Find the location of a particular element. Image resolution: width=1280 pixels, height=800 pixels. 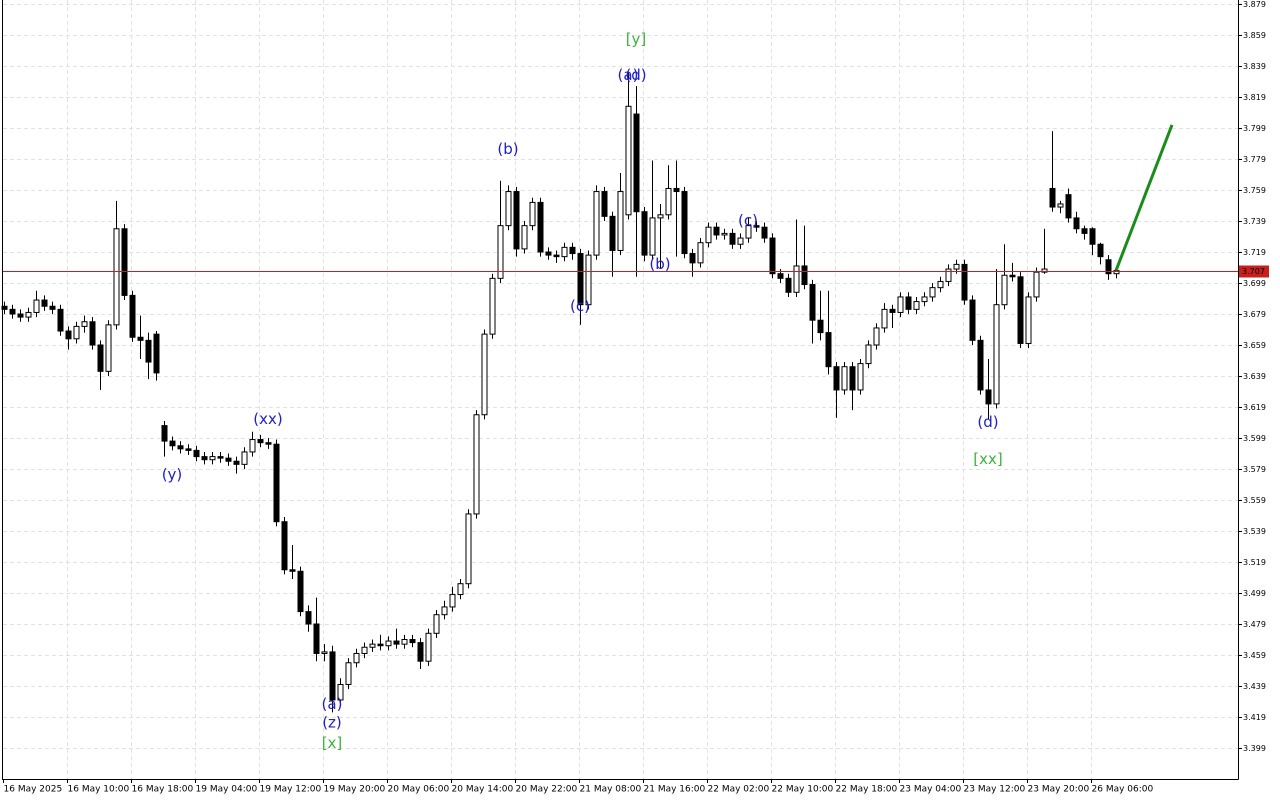

x-tick-label: 19 May 20:00 is located at coordinates (355, 790).